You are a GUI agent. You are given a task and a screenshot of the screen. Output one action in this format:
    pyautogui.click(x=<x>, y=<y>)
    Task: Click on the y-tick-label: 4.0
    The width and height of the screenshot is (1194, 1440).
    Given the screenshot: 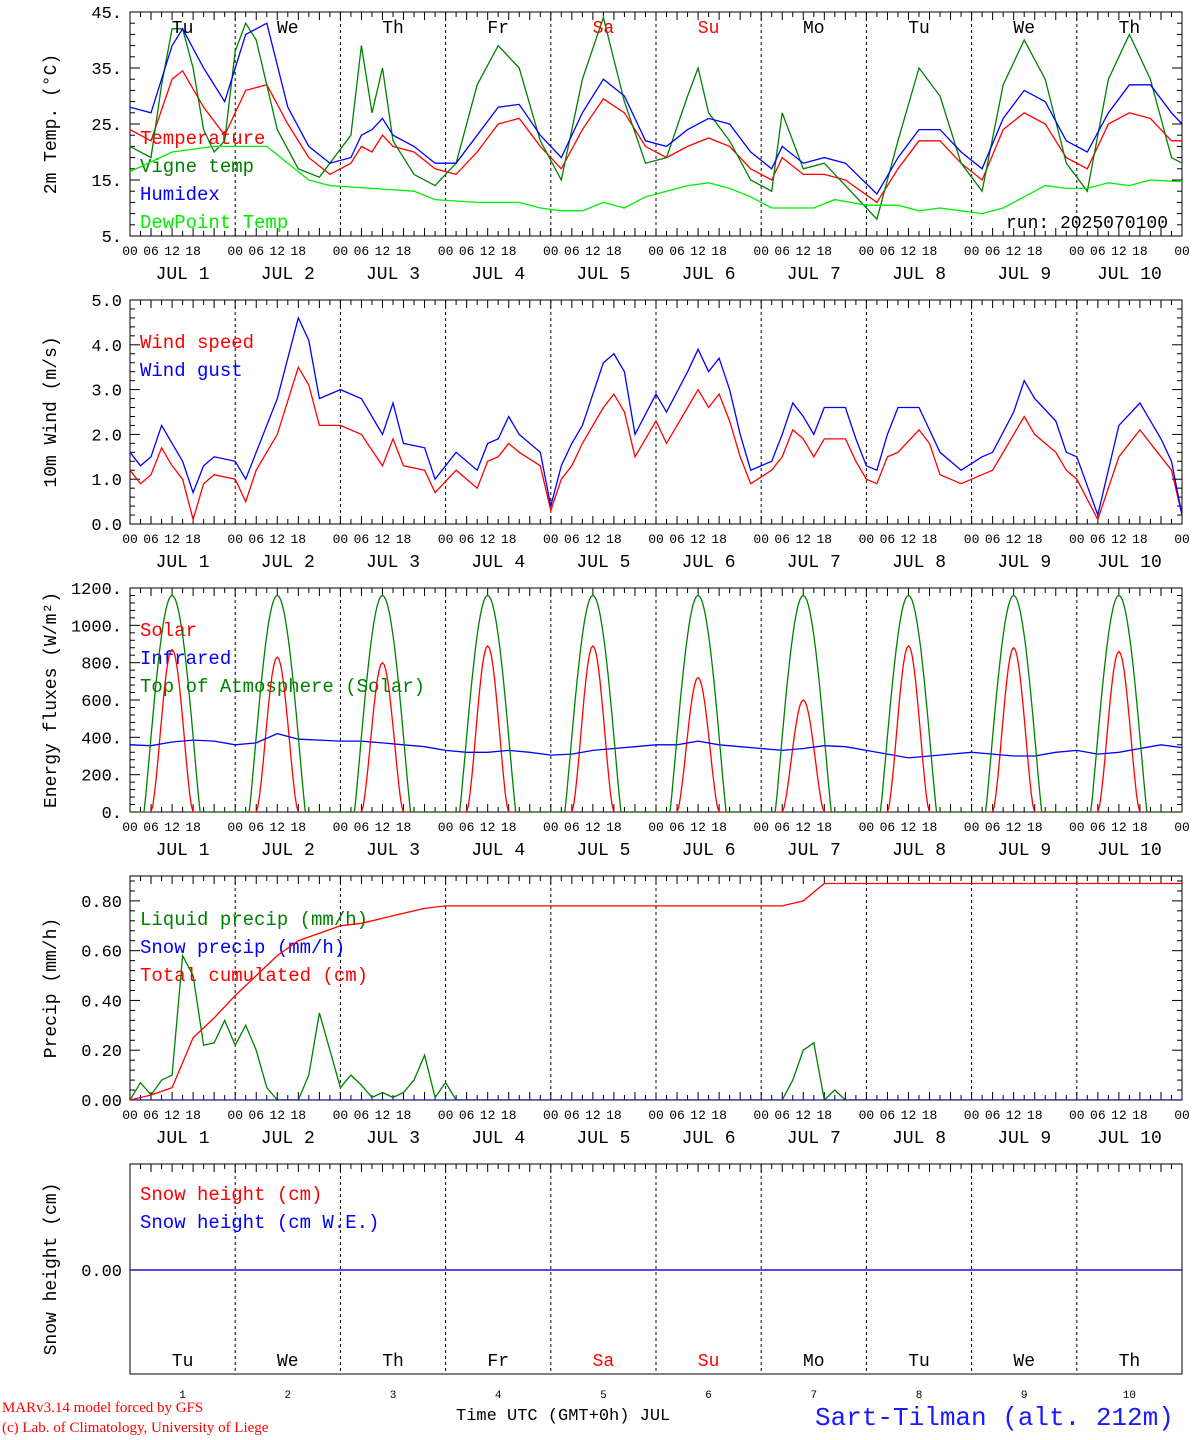 What is the action you would take?
    pyautogui.click(x=106, y=347)
    